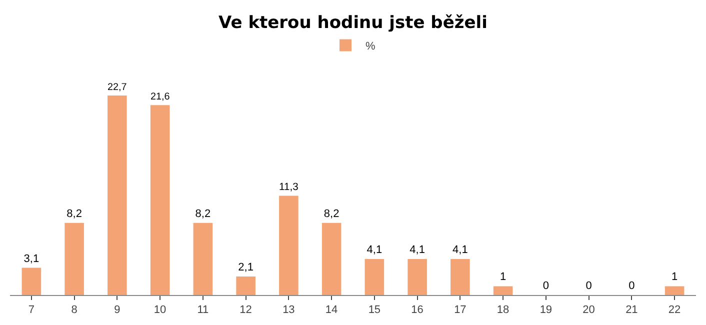  What do you see at coordinates (203, 310) in the screenshot?
I see `x-tick-label: 11` at bounding box center [203, 310].